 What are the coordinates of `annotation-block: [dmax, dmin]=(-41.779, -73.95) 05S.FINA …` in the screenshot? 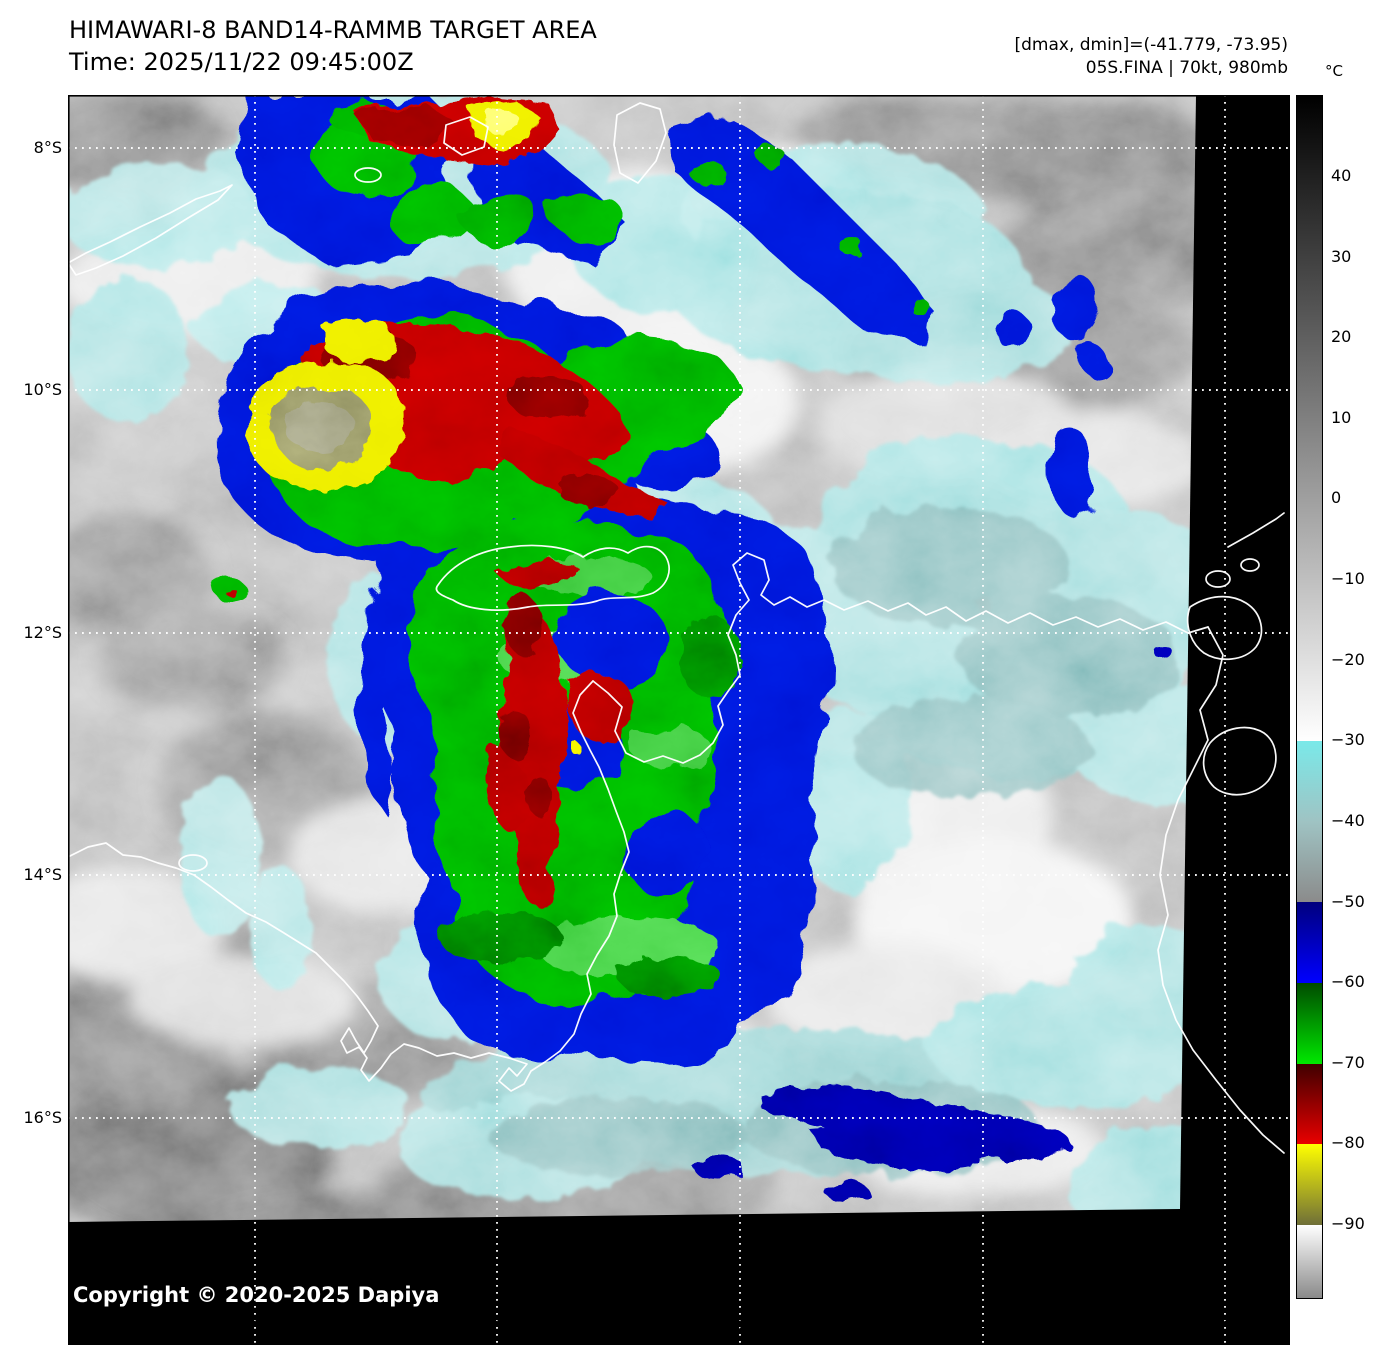 It's located at (1152, 57).